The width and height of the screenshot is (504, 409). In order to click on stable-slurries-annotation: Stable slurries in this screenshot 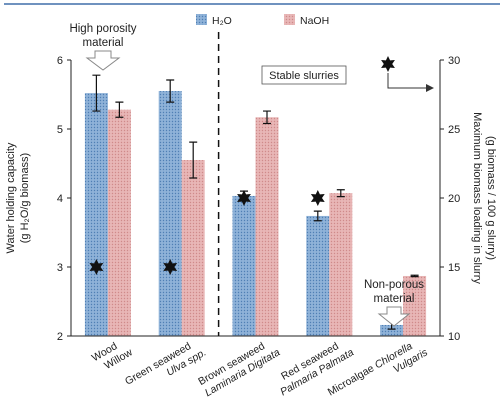, I will do `click(304, 75)`.